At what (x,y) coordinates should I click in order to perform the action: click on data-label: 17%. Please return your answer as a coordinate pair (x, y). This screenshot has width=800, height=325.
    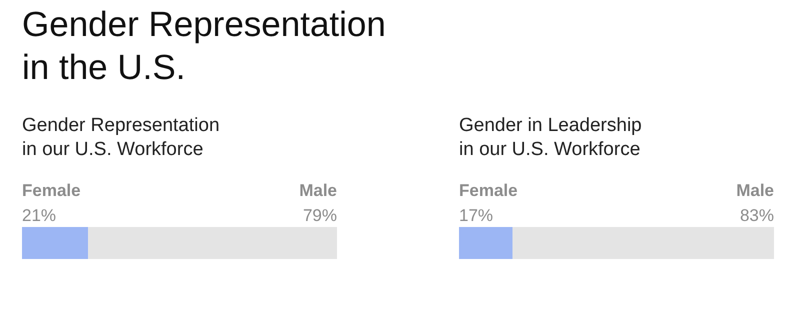
    Looking at the image, I should click on (476, 215).